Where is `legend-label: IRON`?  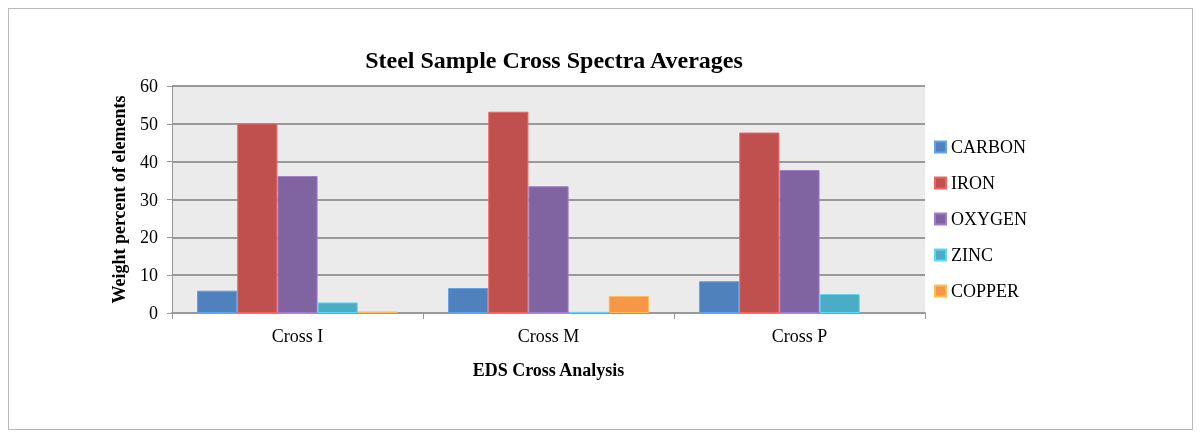
legend-label: IRON is located at coordinates (973, 183).